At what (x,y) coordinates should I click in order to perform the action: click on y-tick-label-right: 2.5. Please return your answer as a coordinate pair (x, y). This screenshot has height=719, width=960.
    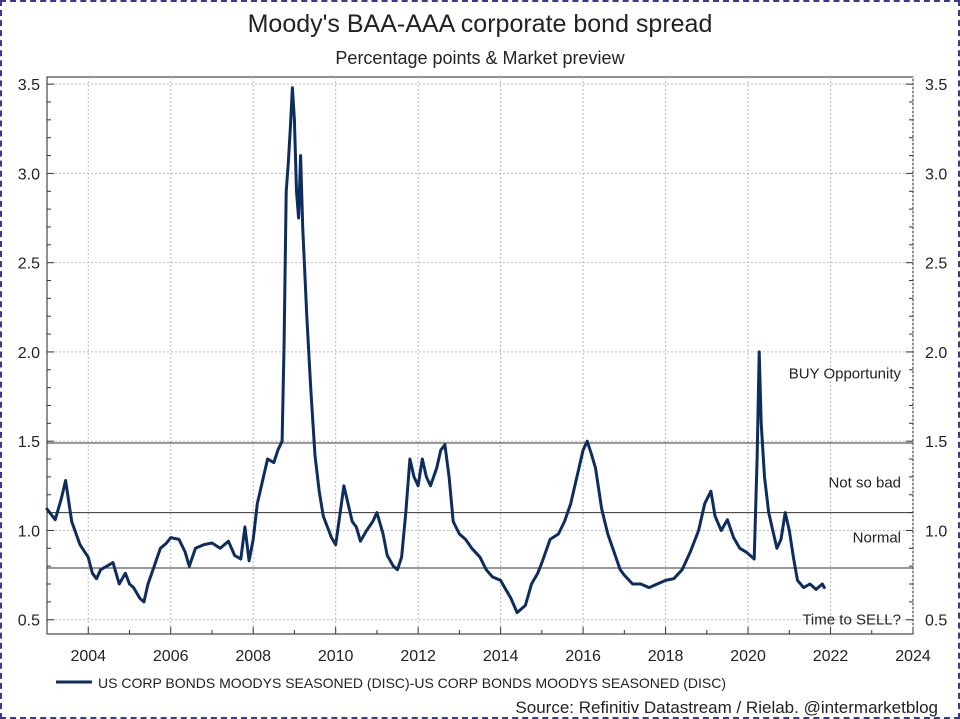
    Looking at the image, I should click on (936, 264).